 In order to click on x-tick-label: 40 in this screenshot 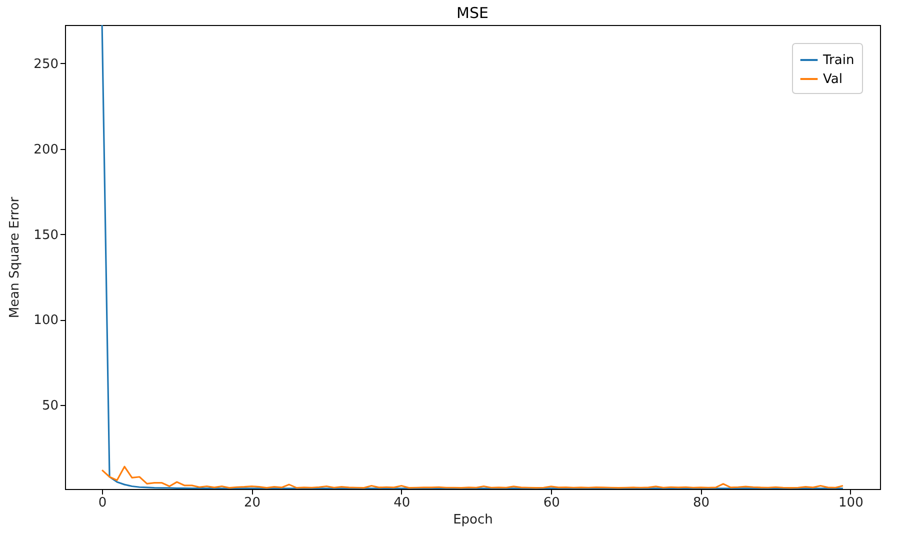, I will do `click(402, 503)`.